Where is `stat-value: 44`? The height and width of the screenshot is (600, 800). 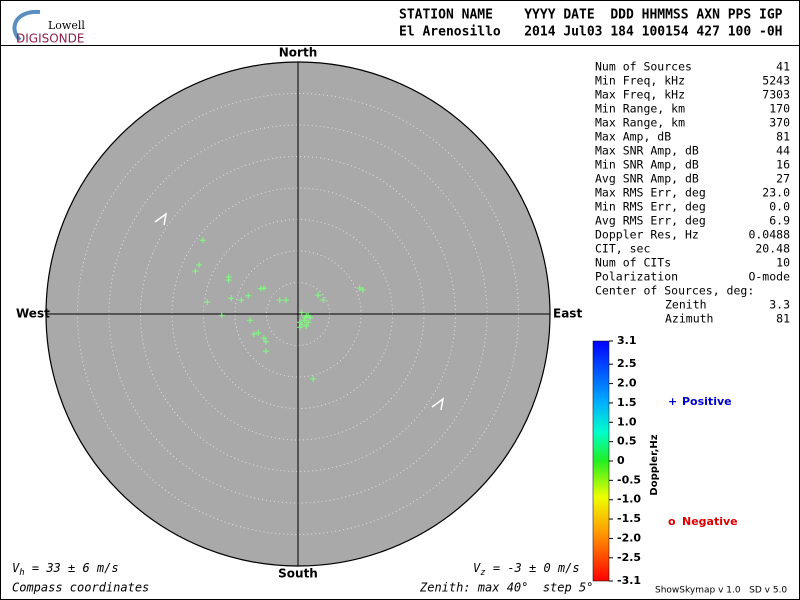 stat-value: 44 is located at coordinates (783, 151).